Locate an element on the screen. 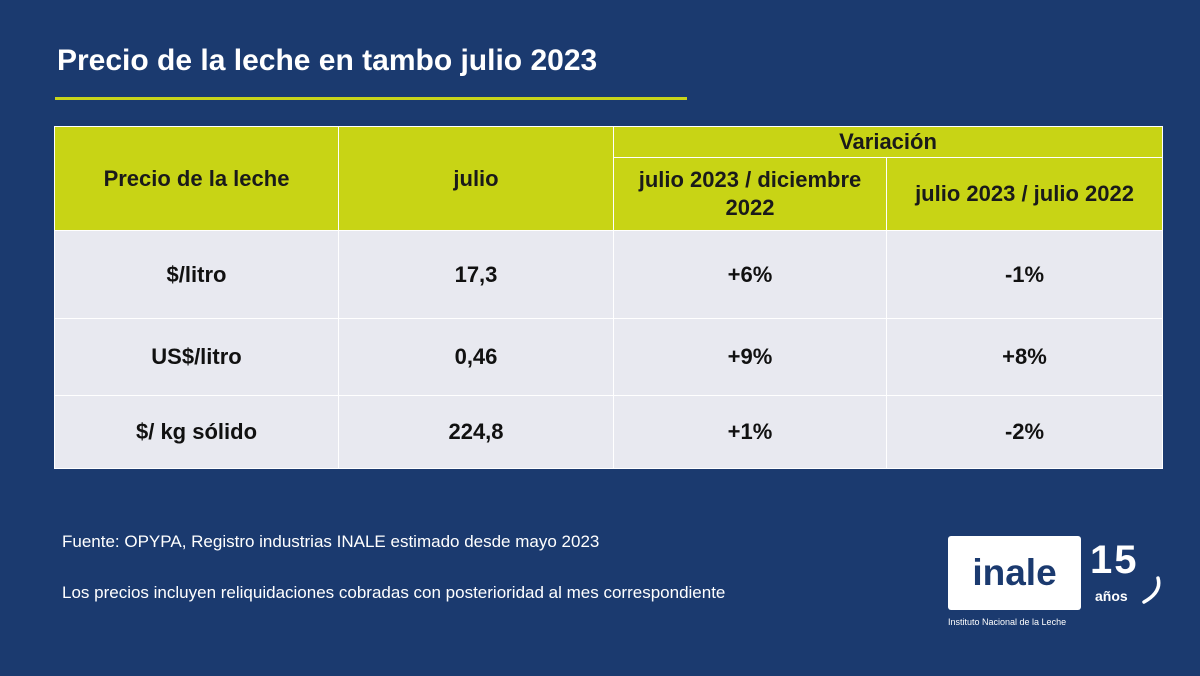  row-var-jul: -2% is located at coordinates (1024, 432).